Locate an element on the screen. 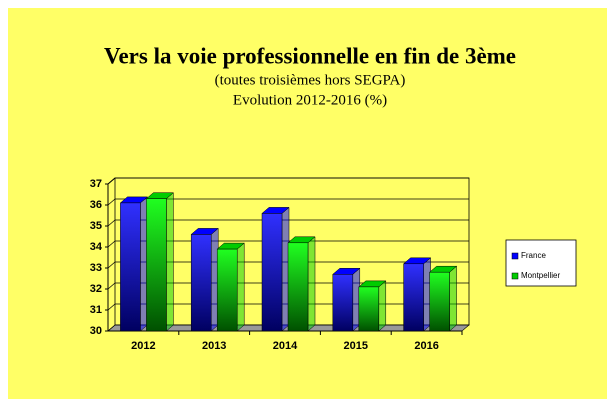  y-tick-label: 37 is located at coordinates (96, 184).